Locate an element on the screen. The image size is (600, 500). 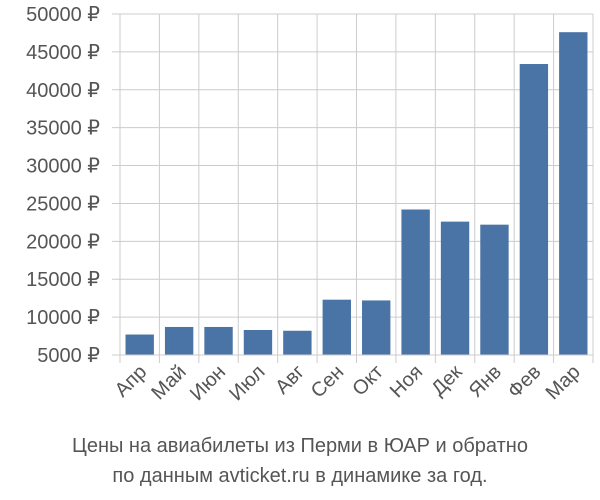
x-tick-label: Май is located at coordinates (168, 382).